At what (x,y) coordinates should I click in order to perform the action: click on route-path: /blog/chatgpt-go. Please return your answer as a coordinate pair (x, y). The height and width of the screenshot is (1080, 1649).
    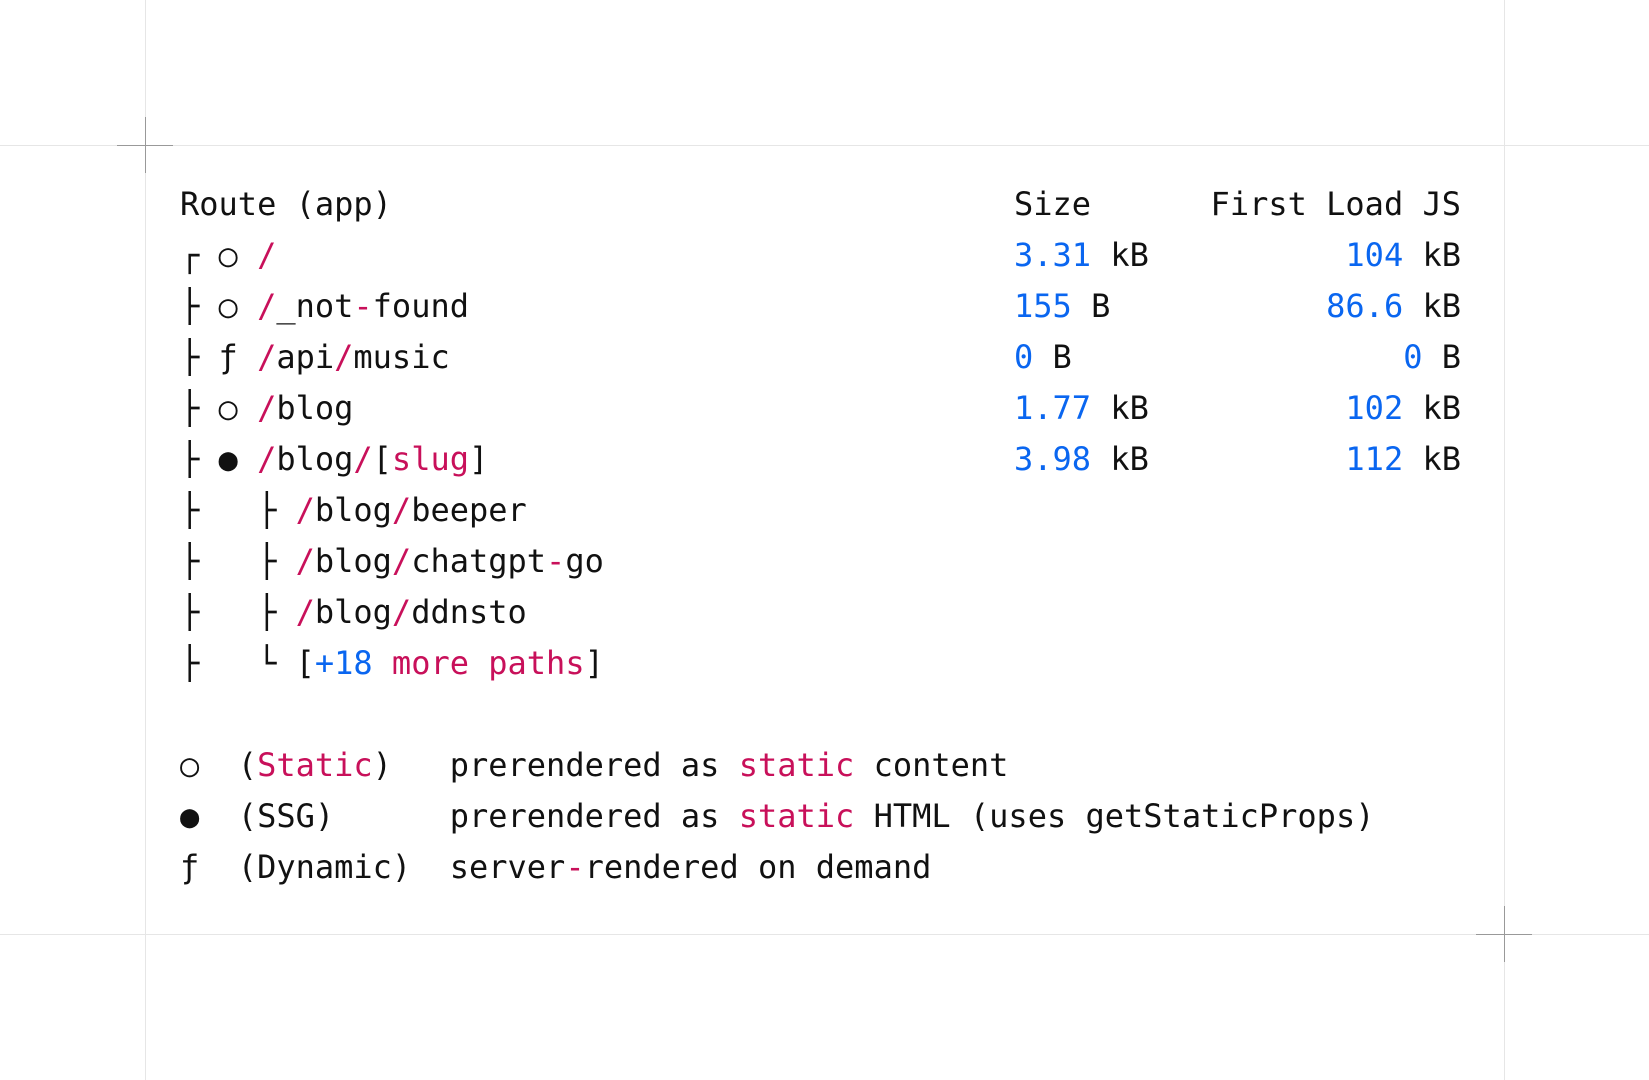
    Looking at the image, I should click on (449, 561).